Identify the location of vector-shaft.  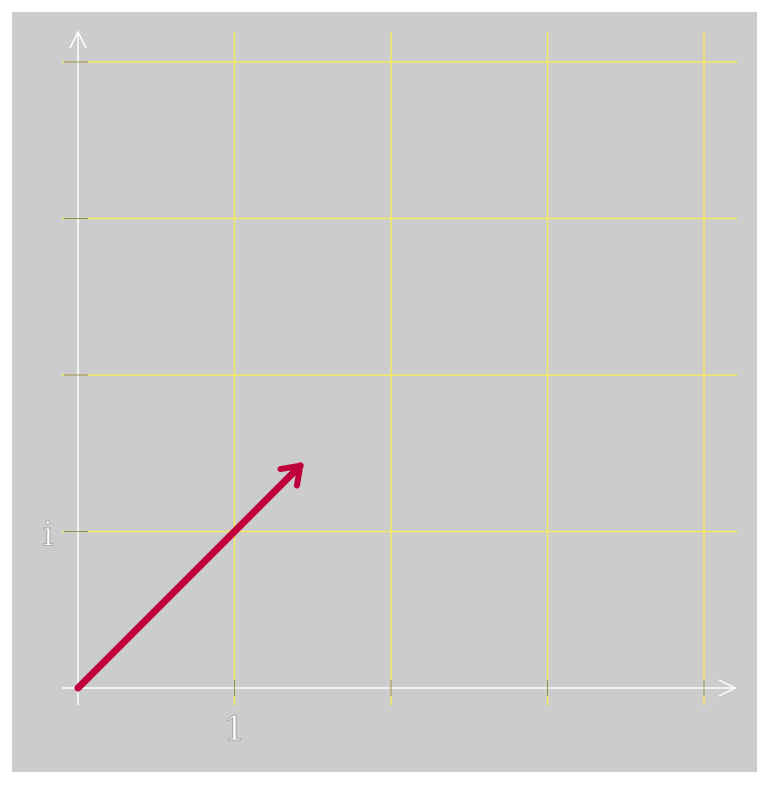
(189, 577).